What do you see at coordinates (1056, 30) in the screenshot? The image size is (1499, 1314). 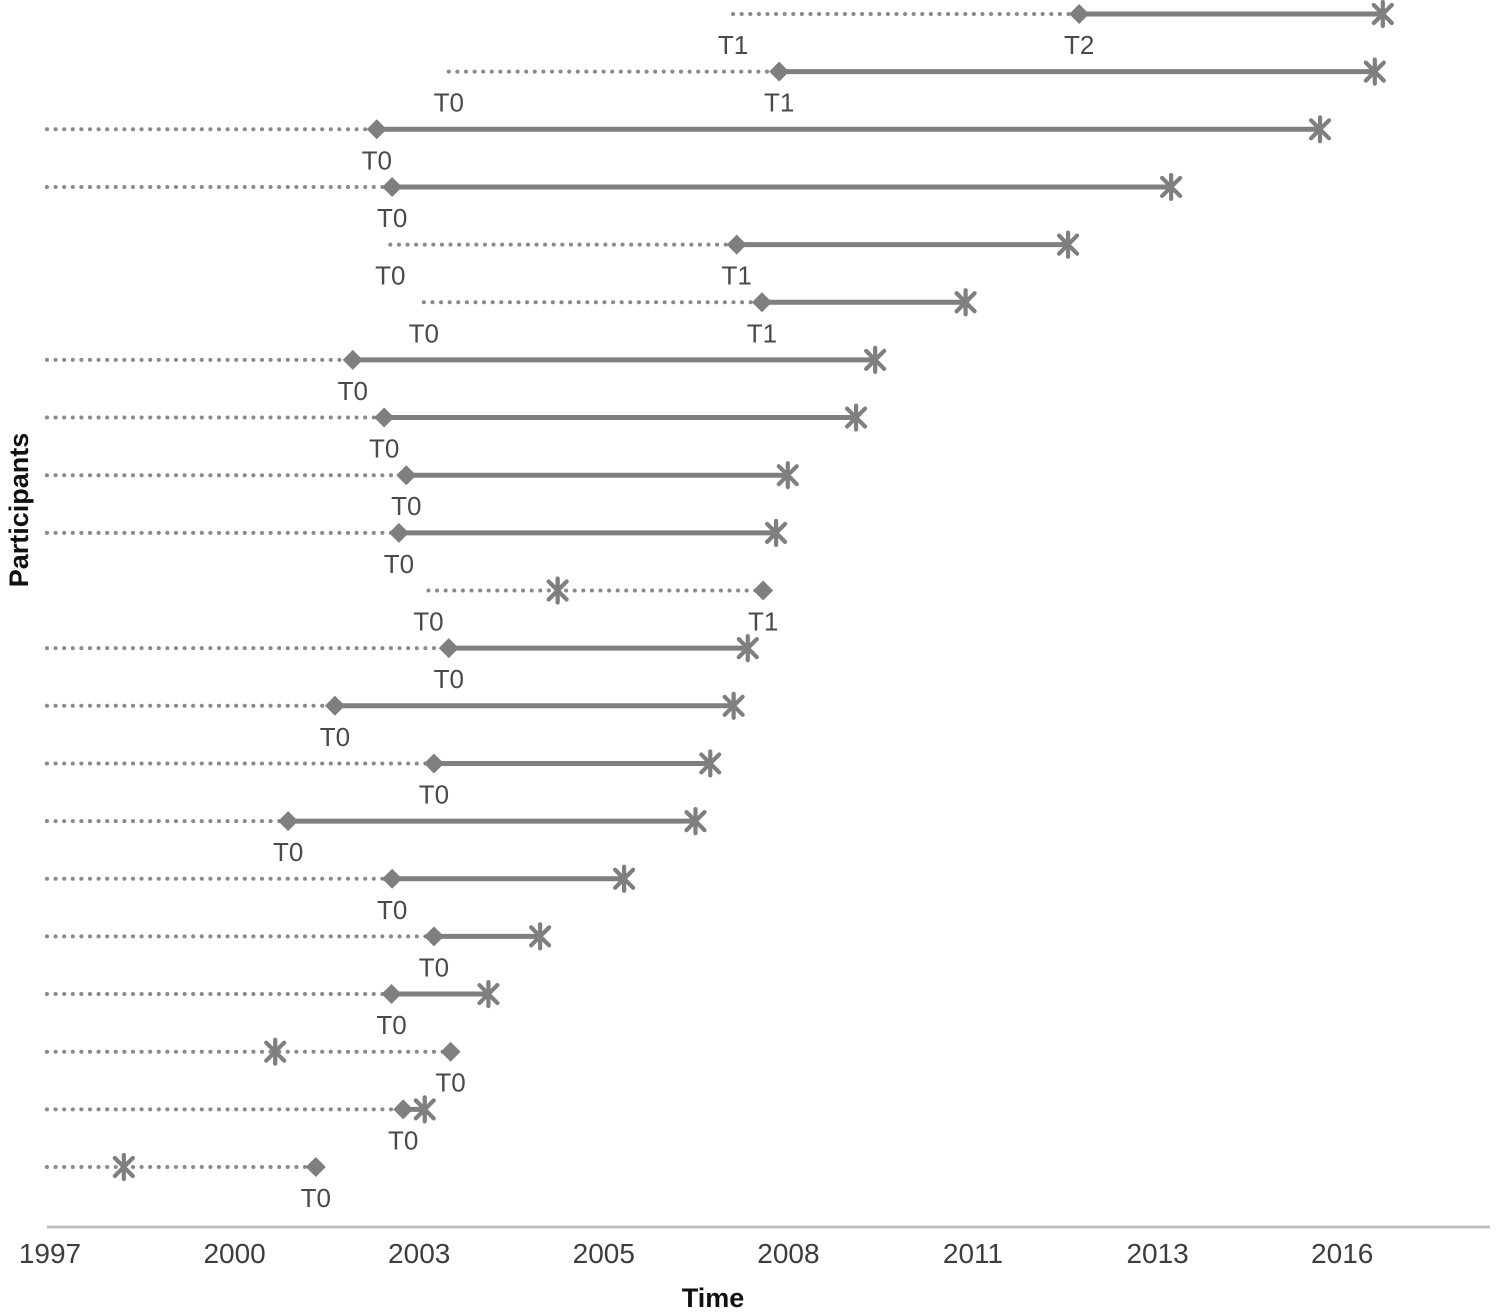 I see `participant-row: T1 T2` at bounding box center [1056, 30].